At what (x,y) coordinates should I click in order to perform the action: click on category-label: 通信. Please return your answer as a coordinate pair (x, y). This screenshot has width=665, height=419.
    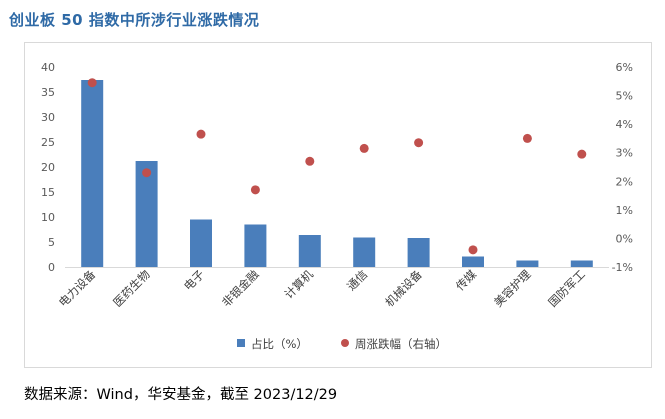
    Looking at the image, I should click on (357, 280).